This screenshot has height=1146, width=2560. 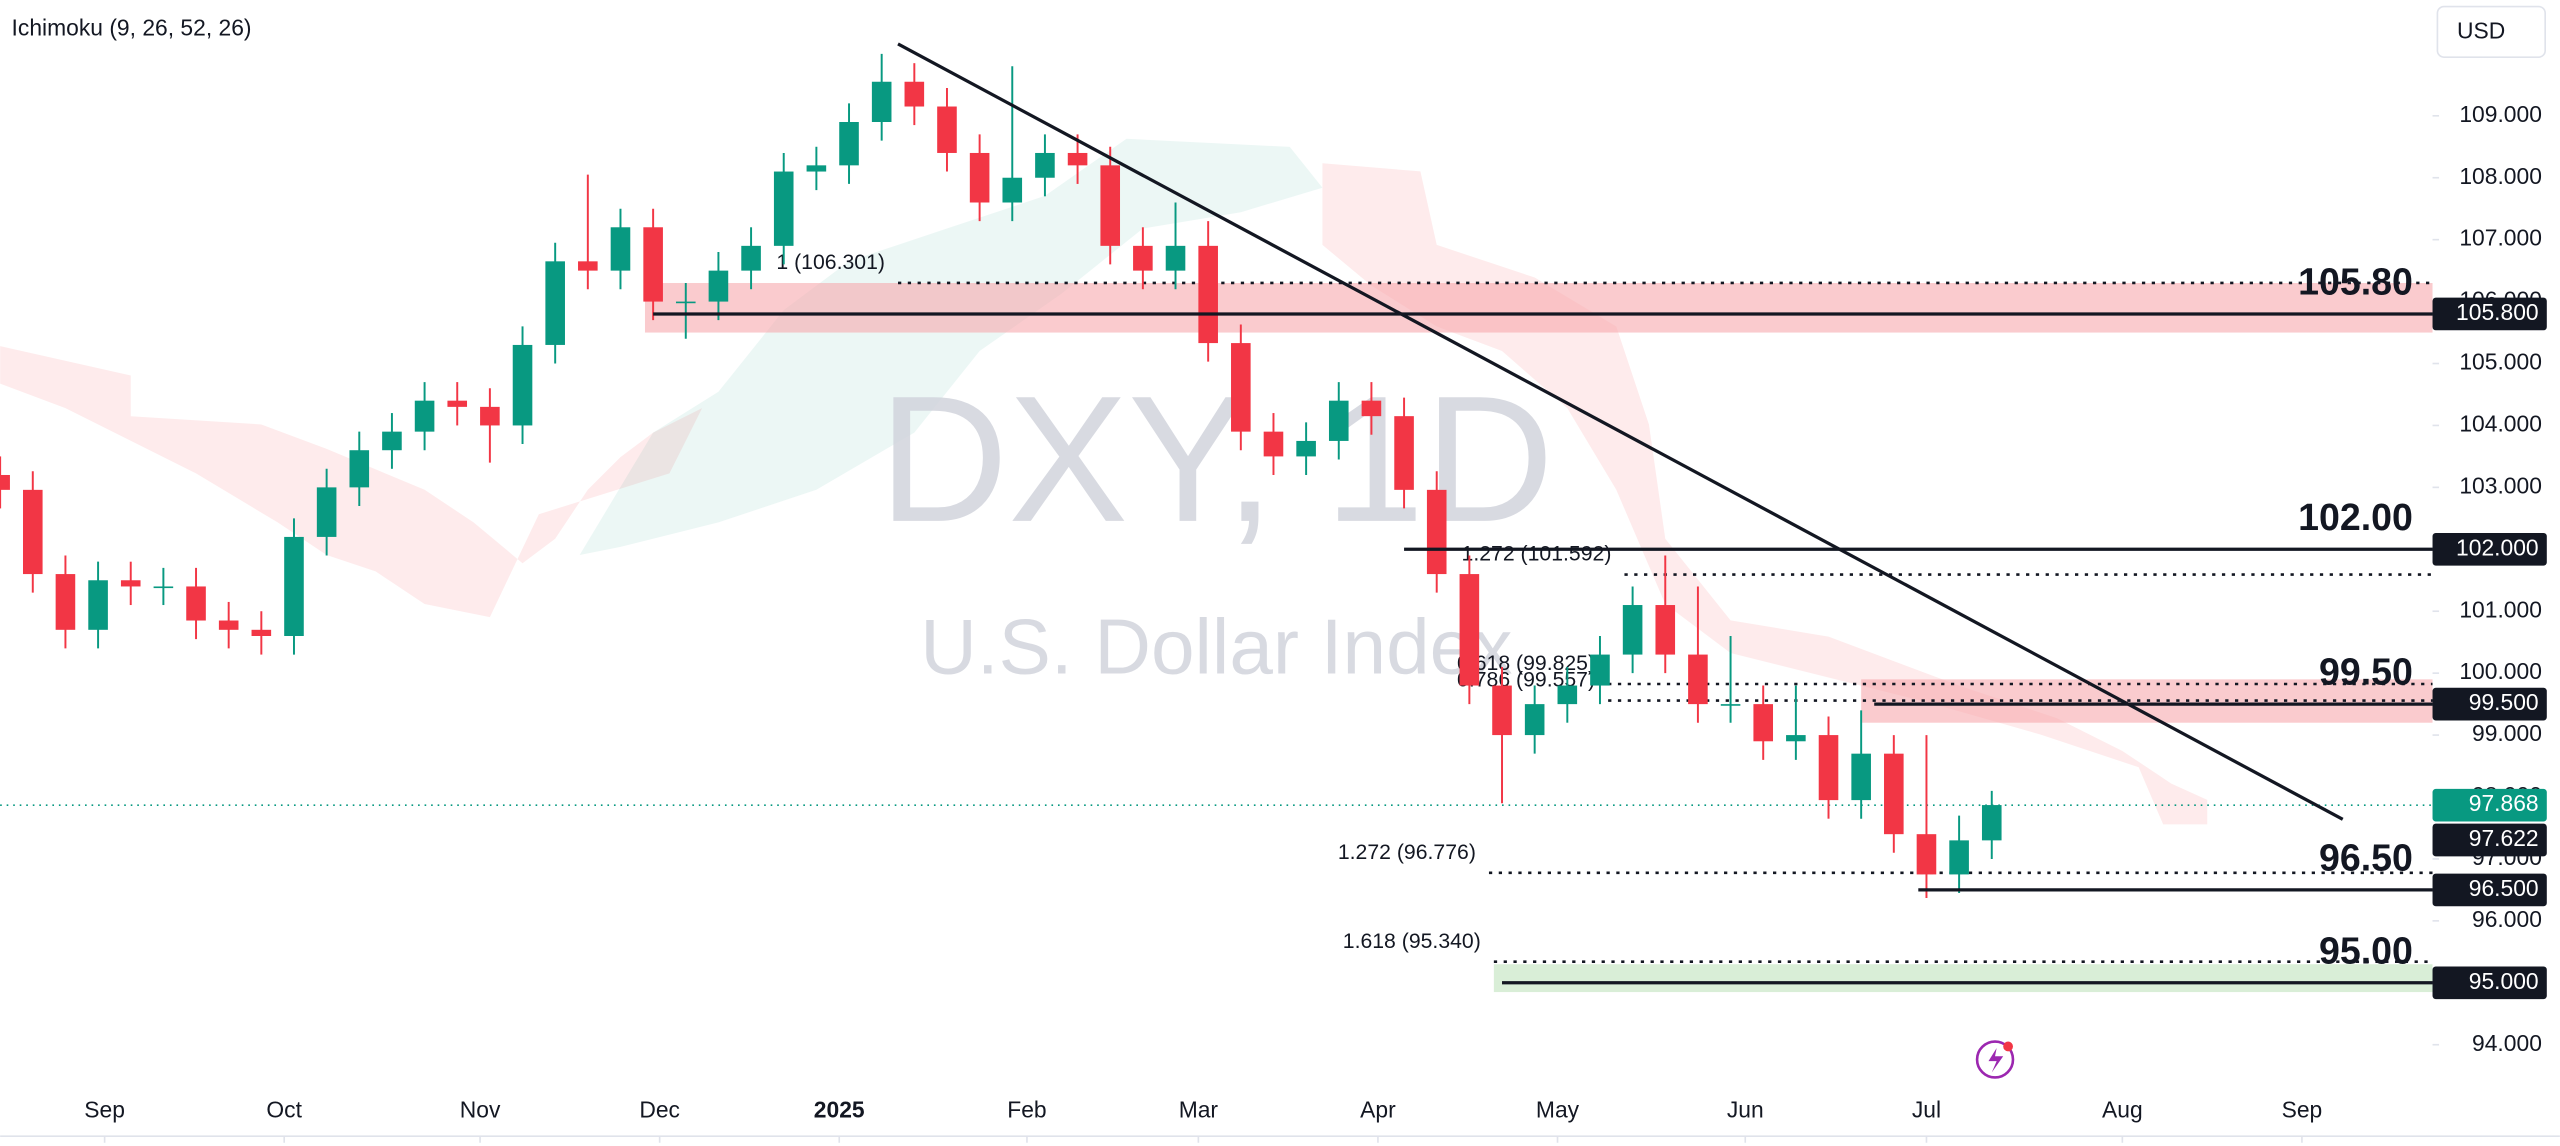 What do you see at coordinates (2504, 803) in the screenshot?
I see `price-tag: 97.868` at bounding box center [2504, 803].